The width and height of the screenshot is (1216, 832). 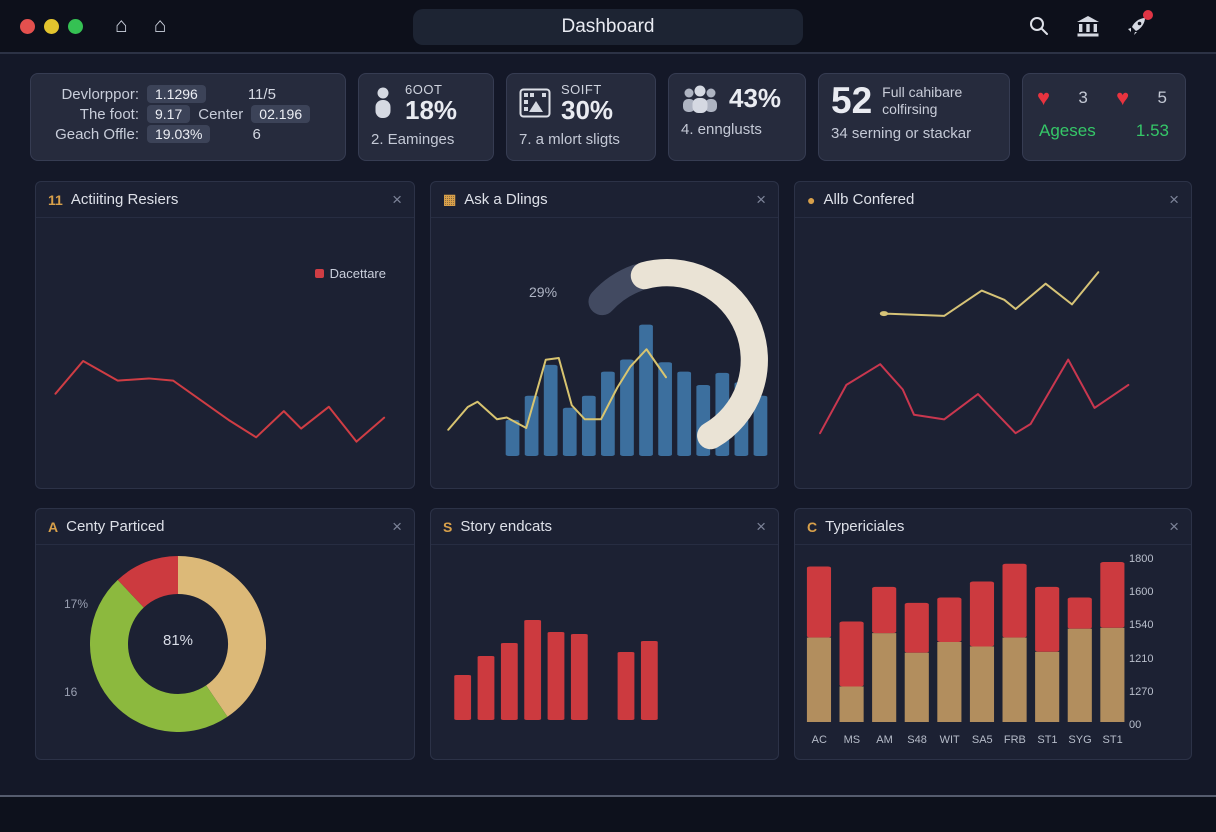 I want to click on stat-card-earnings: 6OOT 18% 2. Eaminges, so click(x=426, y=117).